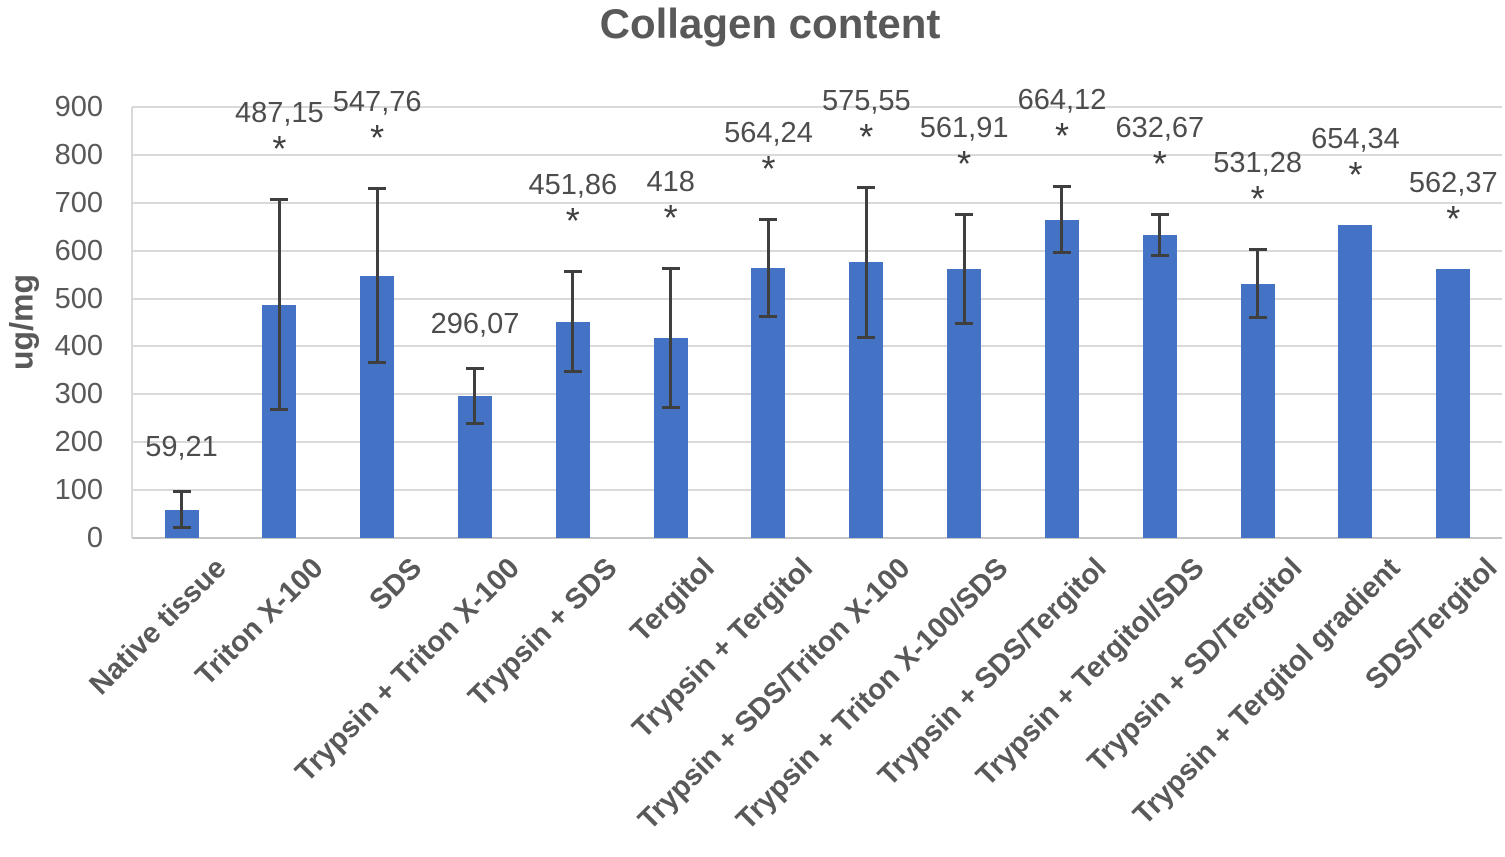 This screenshot has width=1505, height=857. What do you see at coordinates (673, 600) in the screenshot?
I see `x-axis-label: Tergitol` at bounding box center [673, 600].